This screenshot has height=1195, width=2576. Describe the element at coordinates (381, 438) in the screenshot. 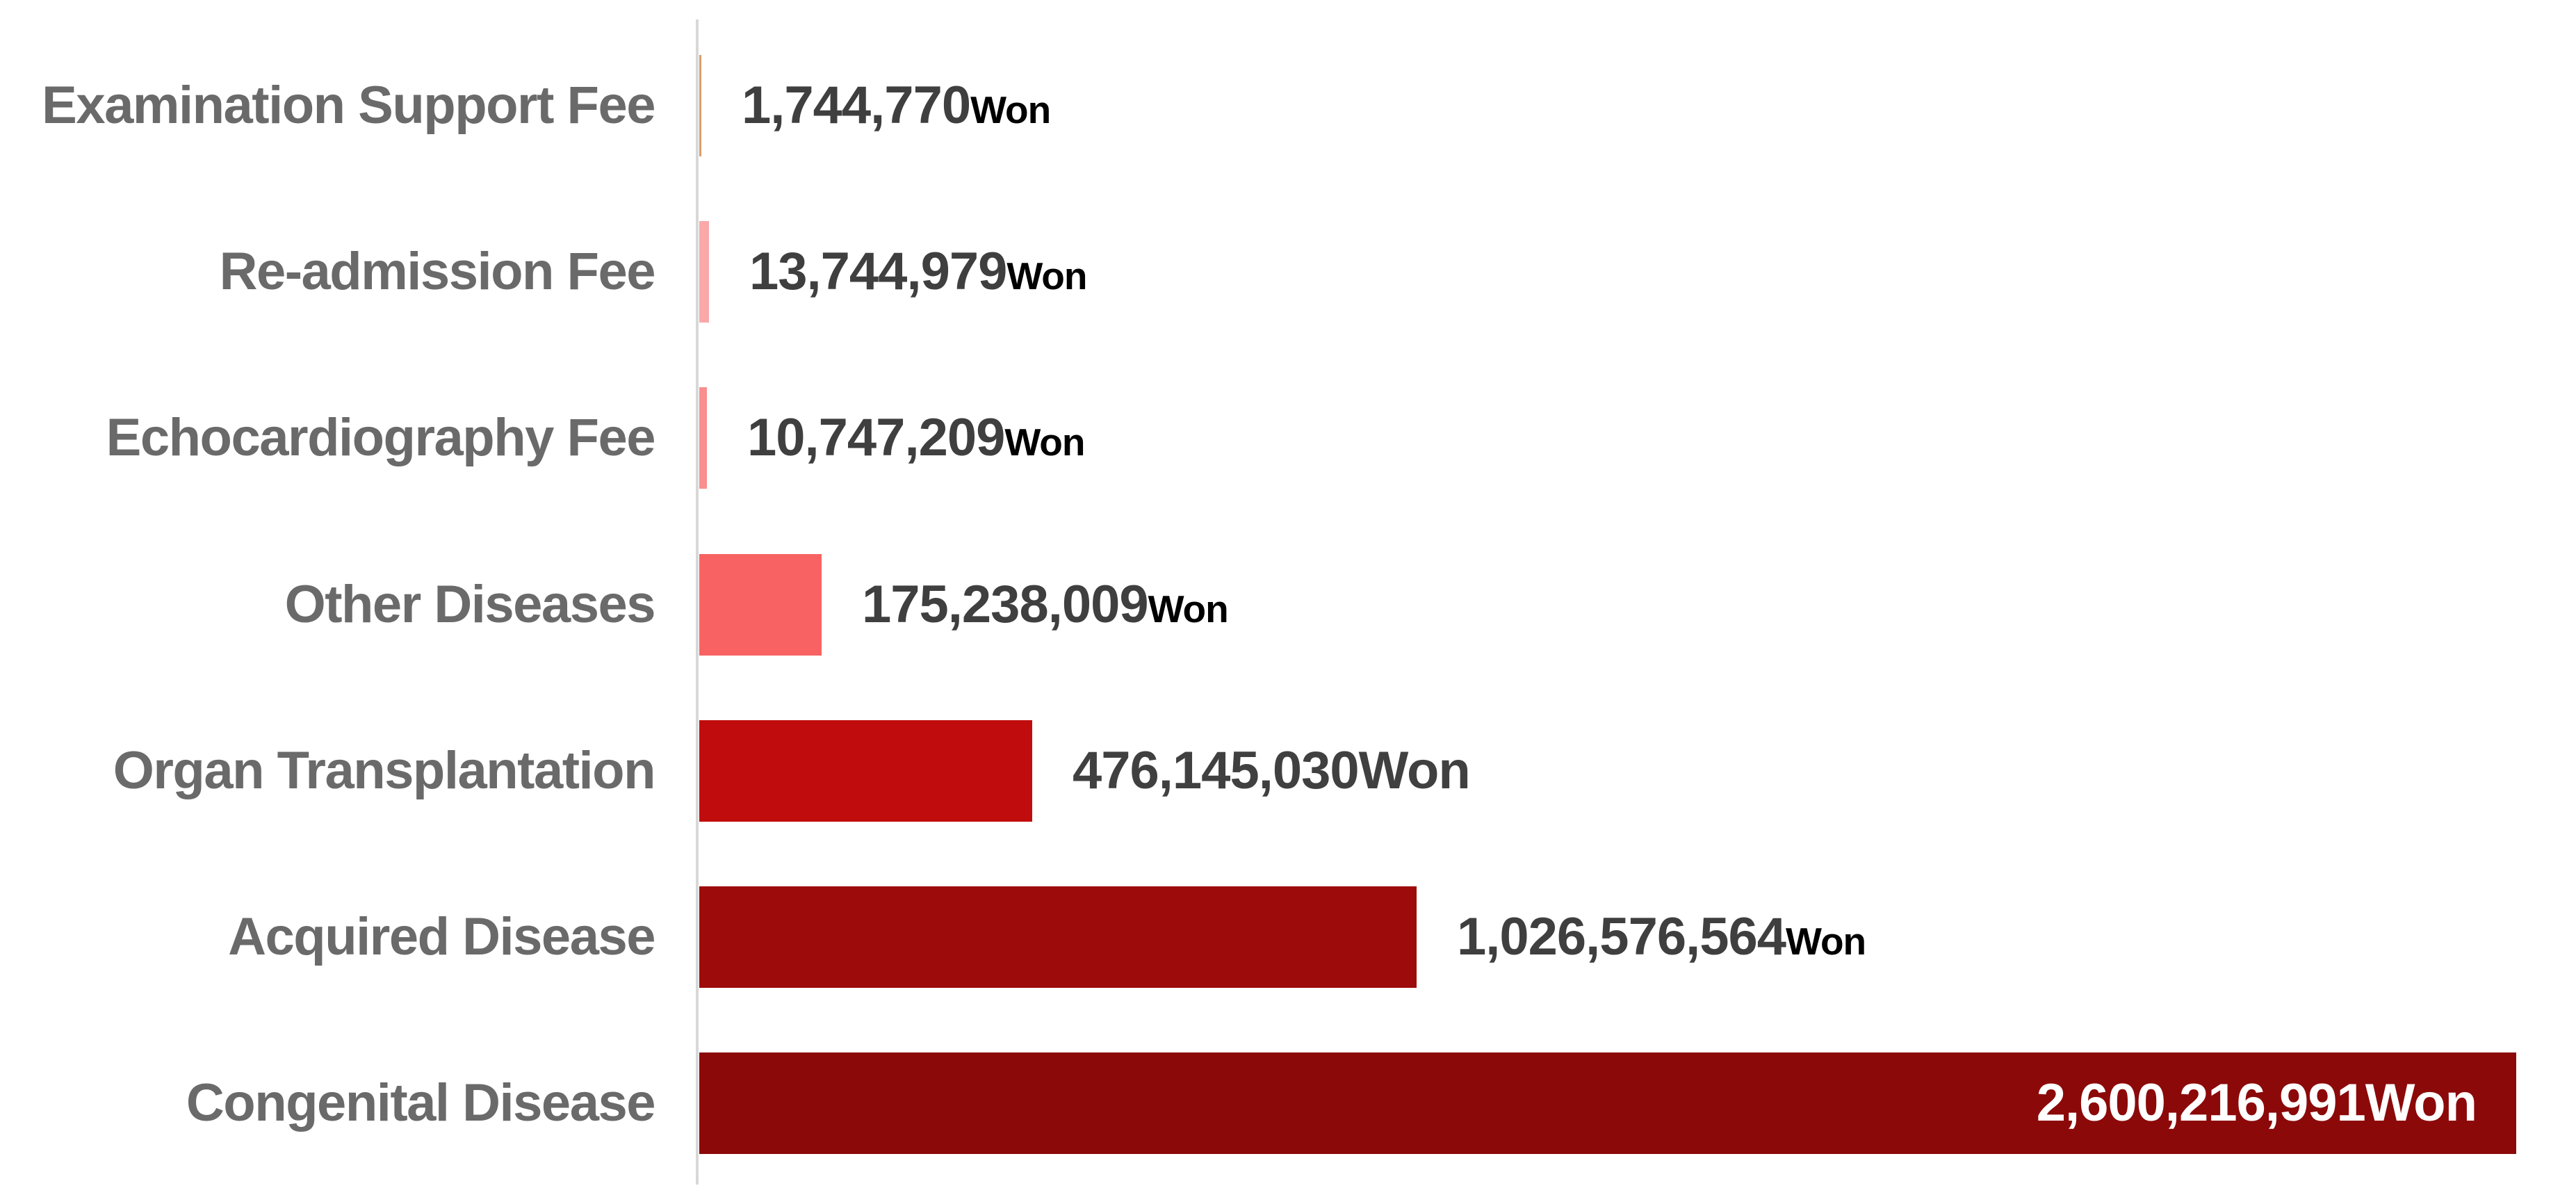

I see `category-label: Echocardiography Fee` at that location.